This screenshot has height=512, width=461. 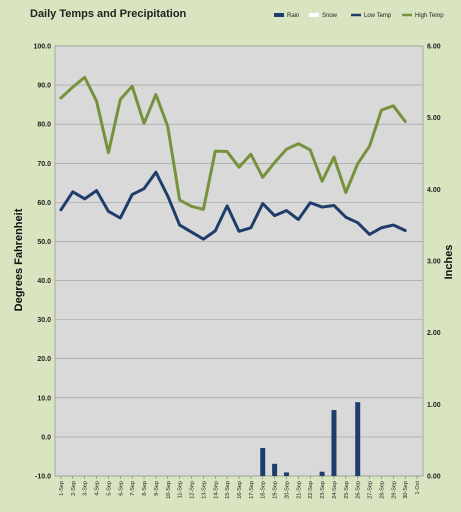 What do you see at coordinates (264, 490) in the screenshot?
I see `x-tick-label: 18-Sep` at bounding box center [264, 490].